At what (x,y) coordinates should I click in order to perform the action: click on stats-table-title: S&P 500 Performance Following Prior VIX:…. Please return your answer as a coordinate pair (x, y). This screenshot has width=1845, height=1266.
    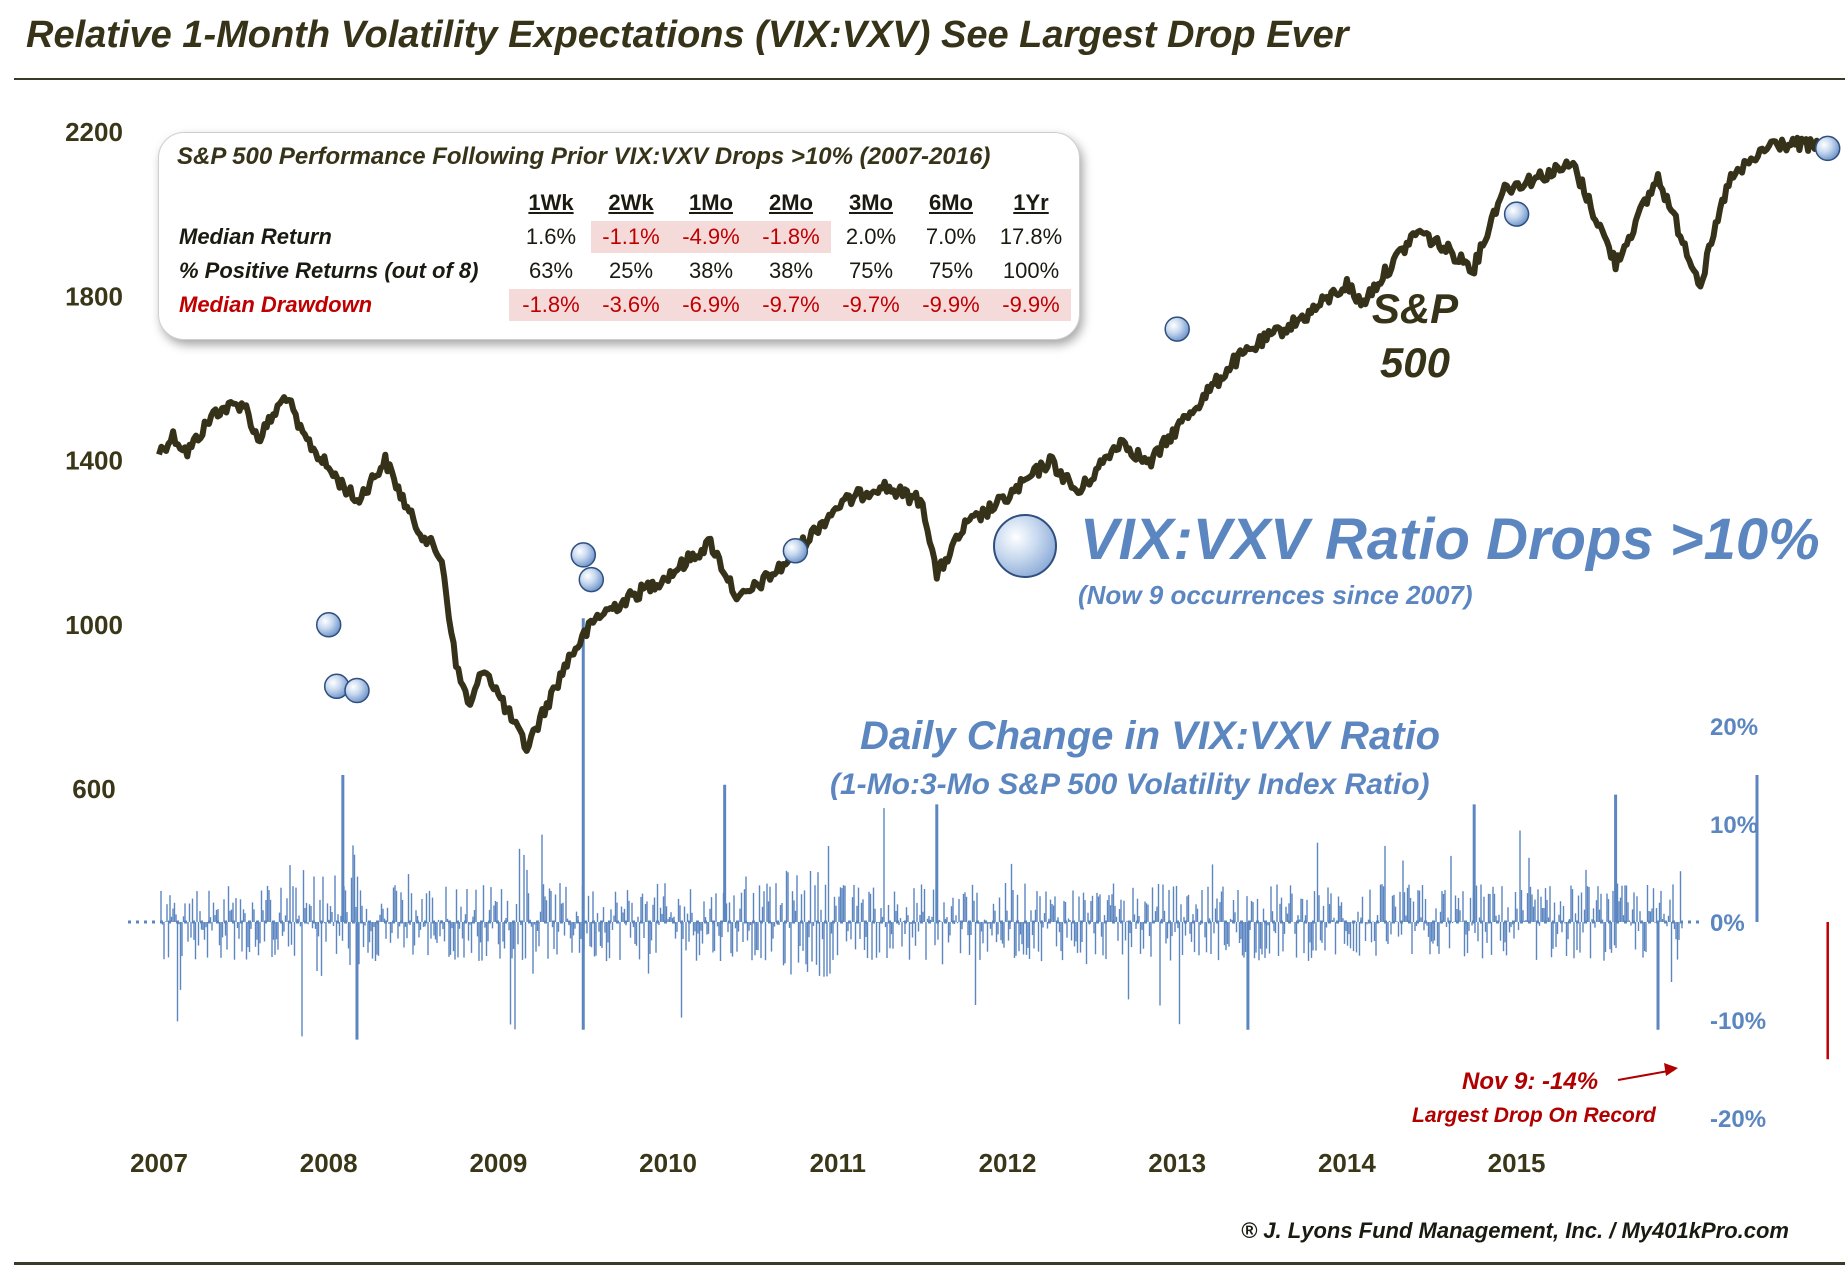
    Looking at the image, I should click on (584, 156).